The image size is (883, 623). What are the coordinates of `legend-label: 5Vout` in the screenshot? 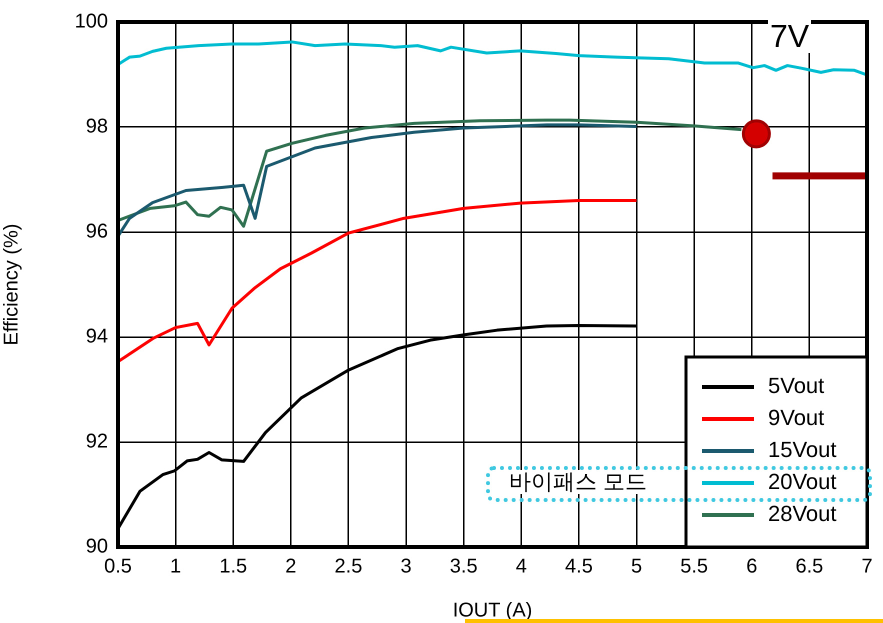 It's located at (796, 385).